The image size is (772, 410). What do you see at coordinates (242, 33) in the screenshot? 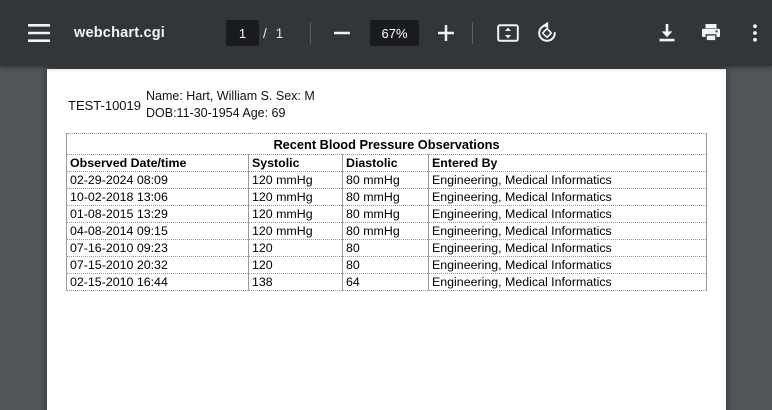
I see `page-number-input` at bounding box center [242, 33].